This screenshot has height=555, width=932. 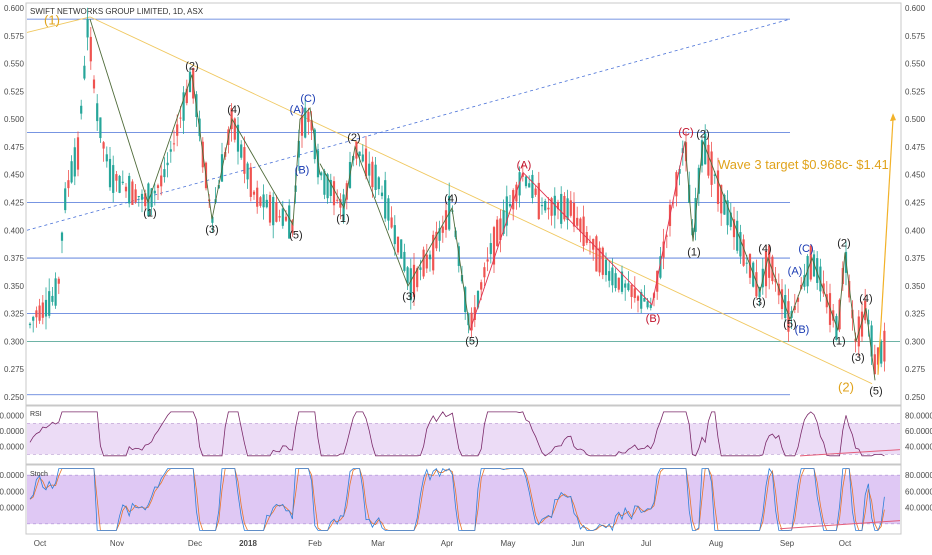 What do you see at coordinates (507, 543) in the screenshot?
I see `x-tick-label: May` at bounding box center [507, 543].